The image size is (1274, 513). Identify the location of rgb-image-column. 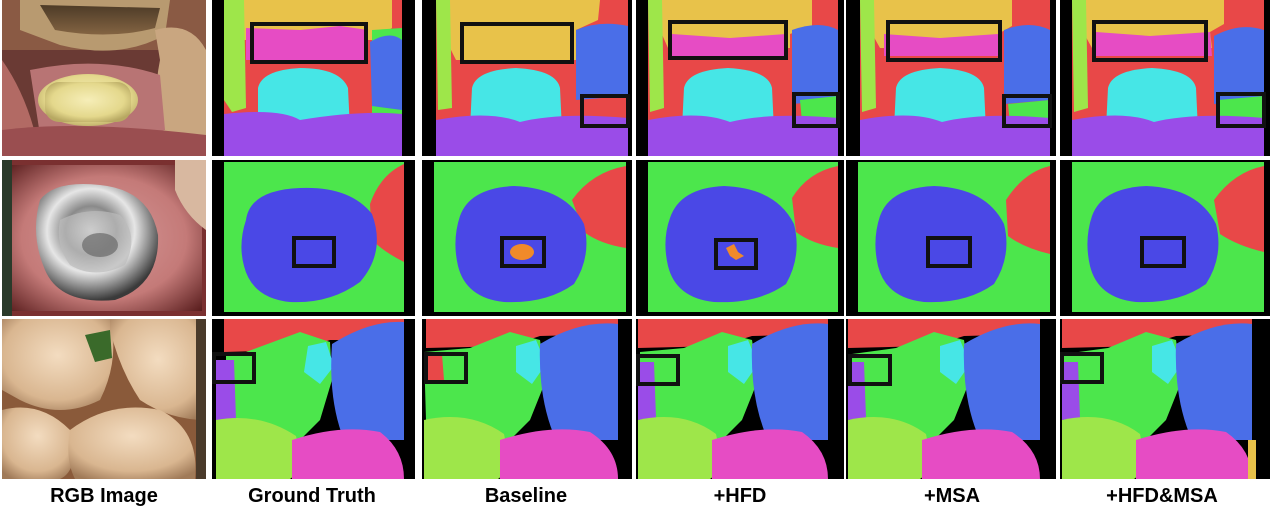
(104, 239).